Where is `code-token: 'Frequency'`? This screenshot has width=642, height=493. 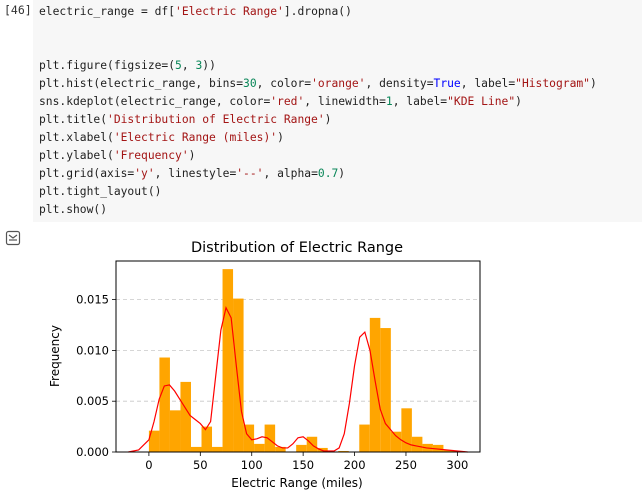 code-token: 'Frequency' is located at coordinates (151, 155).